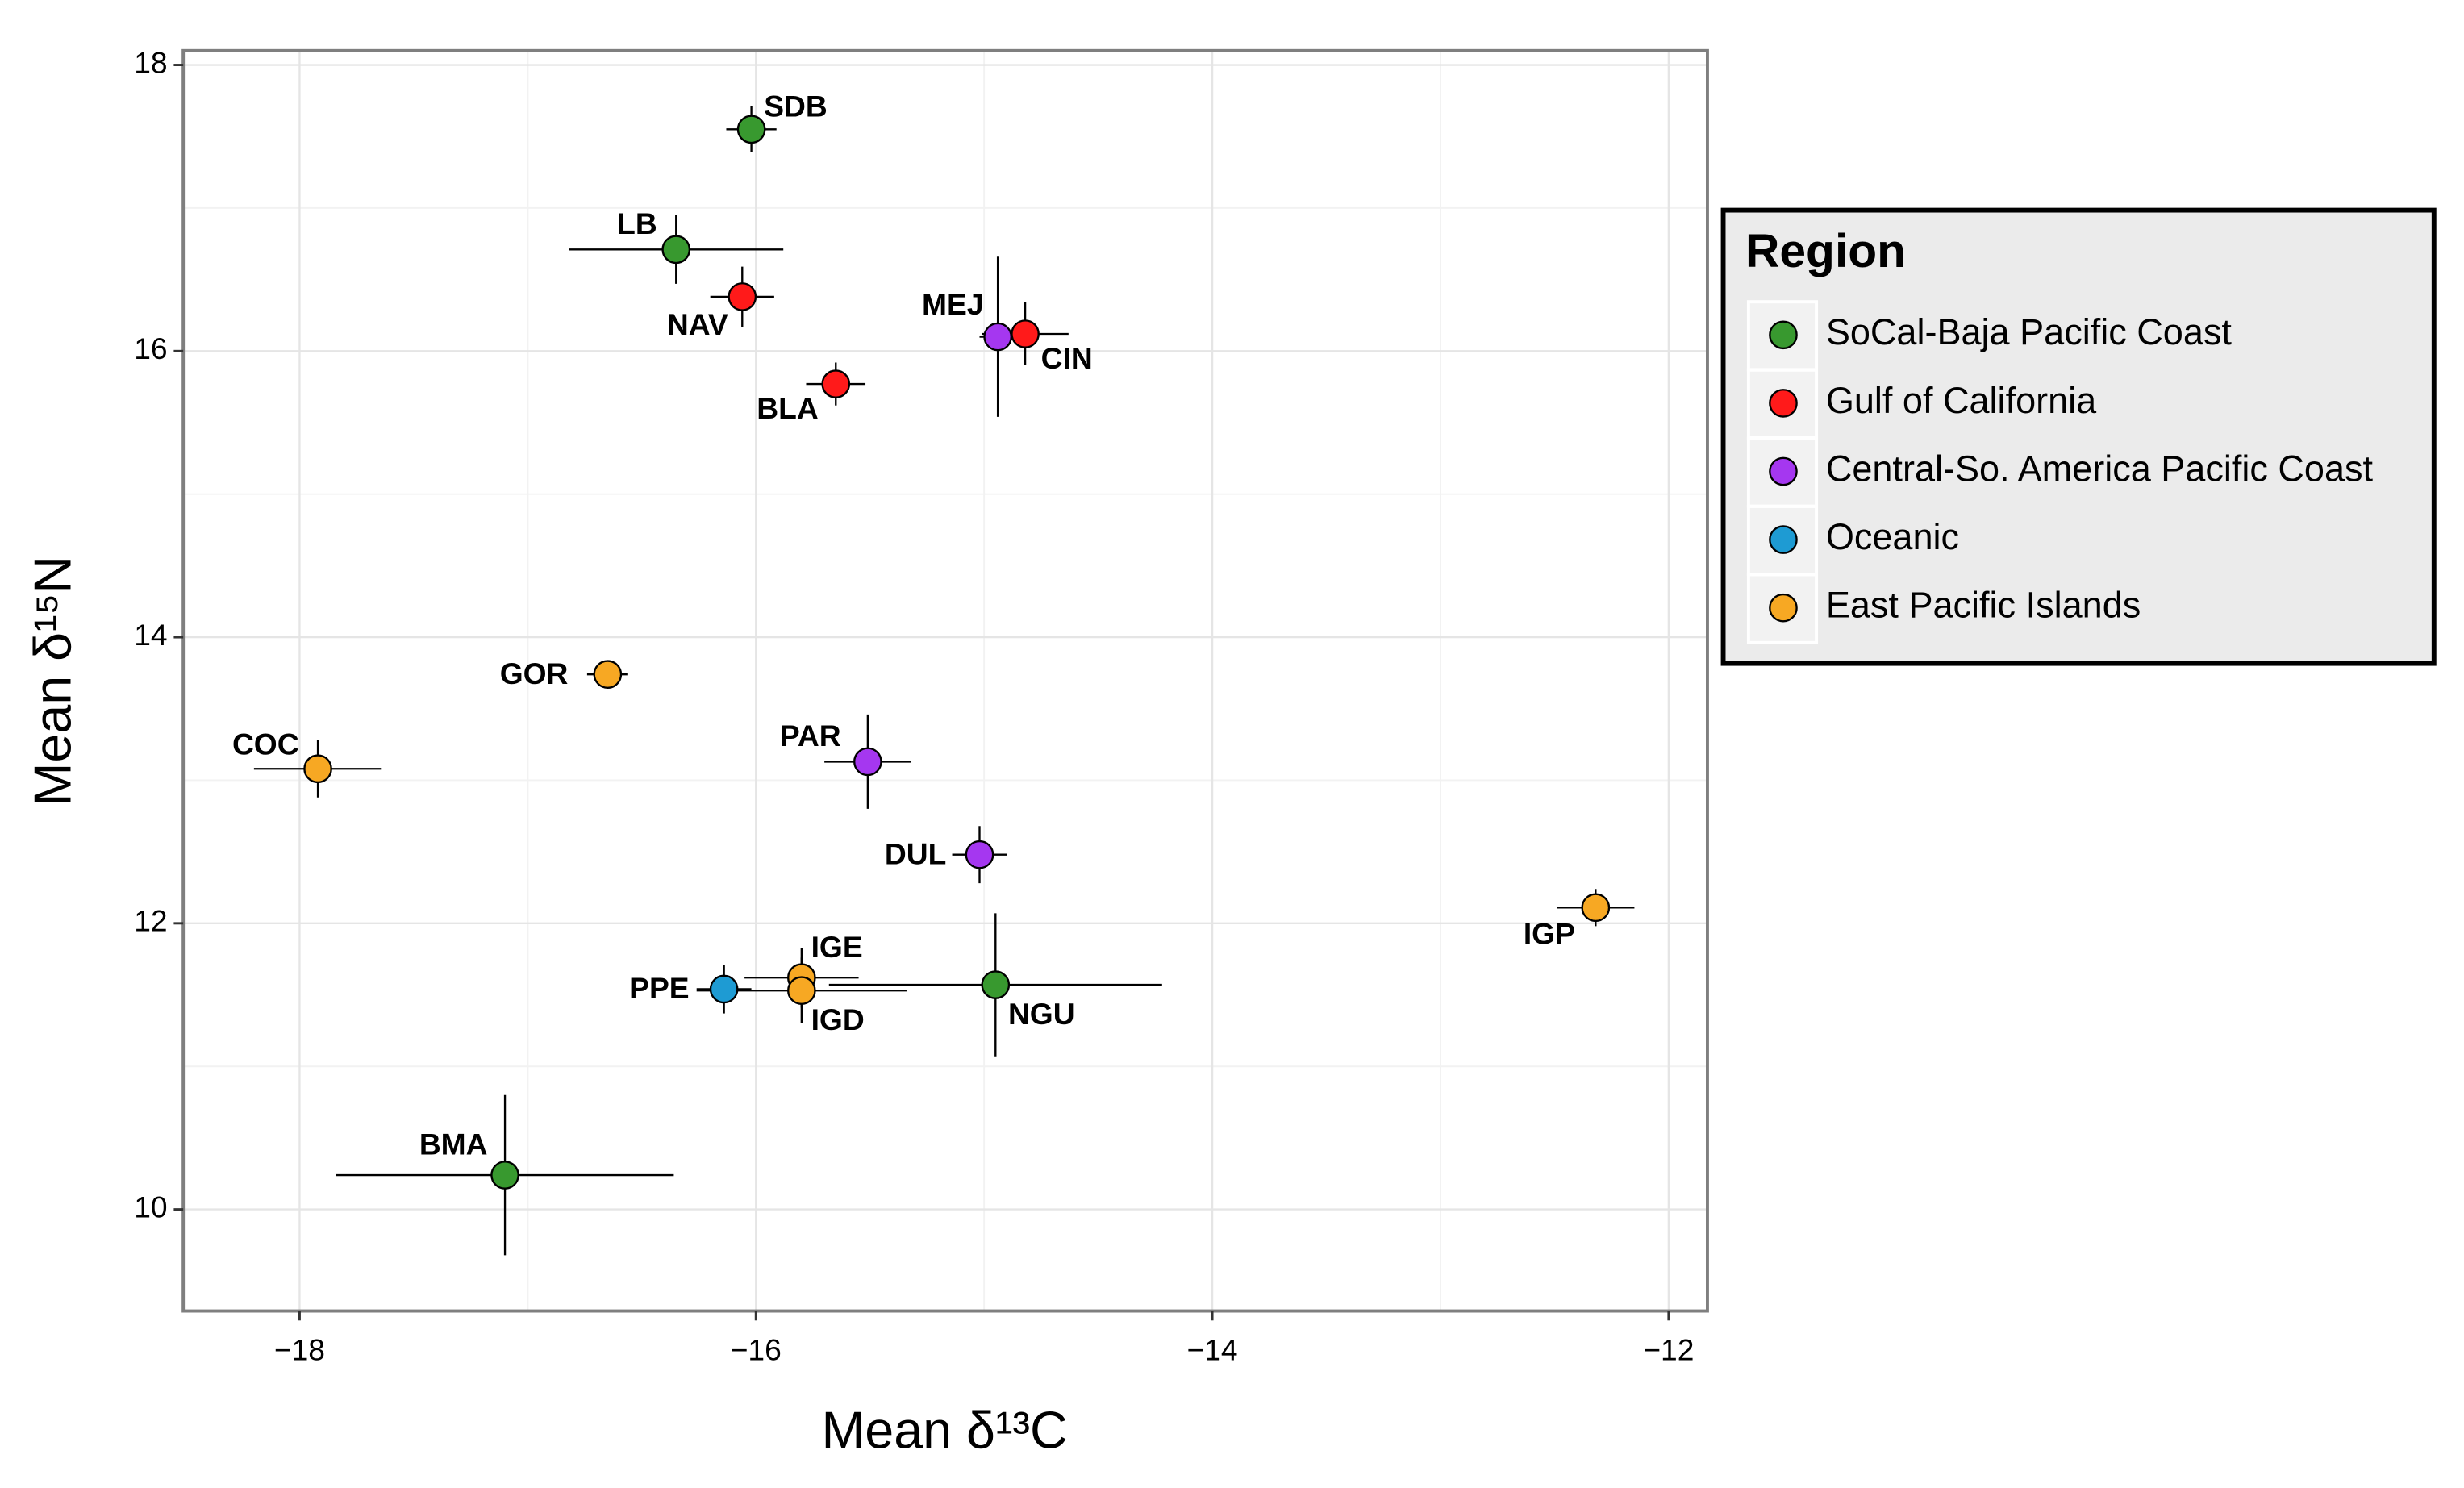 This screenshot has height=1488, width=2464. What do you see at coordinates (150, 348) in the screenshot?
I see `y-tick-label: 16` at bounding box center [150, 348].